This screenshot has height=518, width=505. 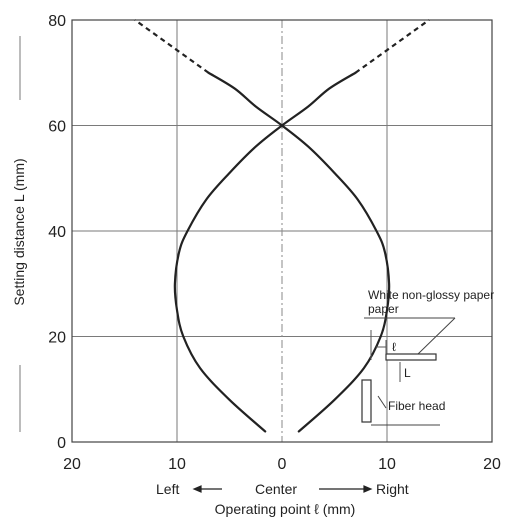 I want to click on inset-paper-label: White non-glossy paper, so click(x=431, y=295).